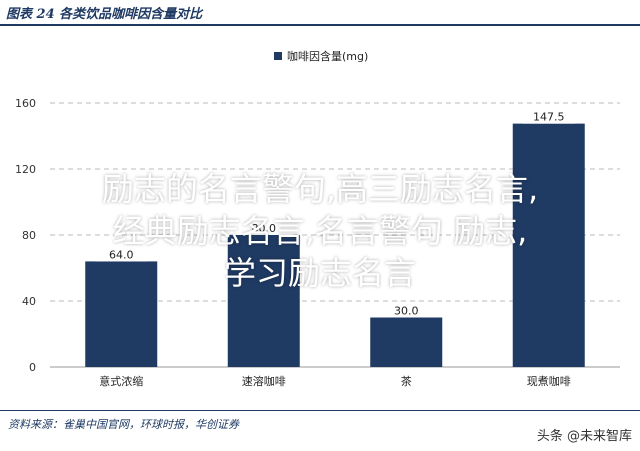  What do you see at coordinates (406, 381) in the screenshot?
I see `x-tick-label: 茶` at bounding box center [406, 381].